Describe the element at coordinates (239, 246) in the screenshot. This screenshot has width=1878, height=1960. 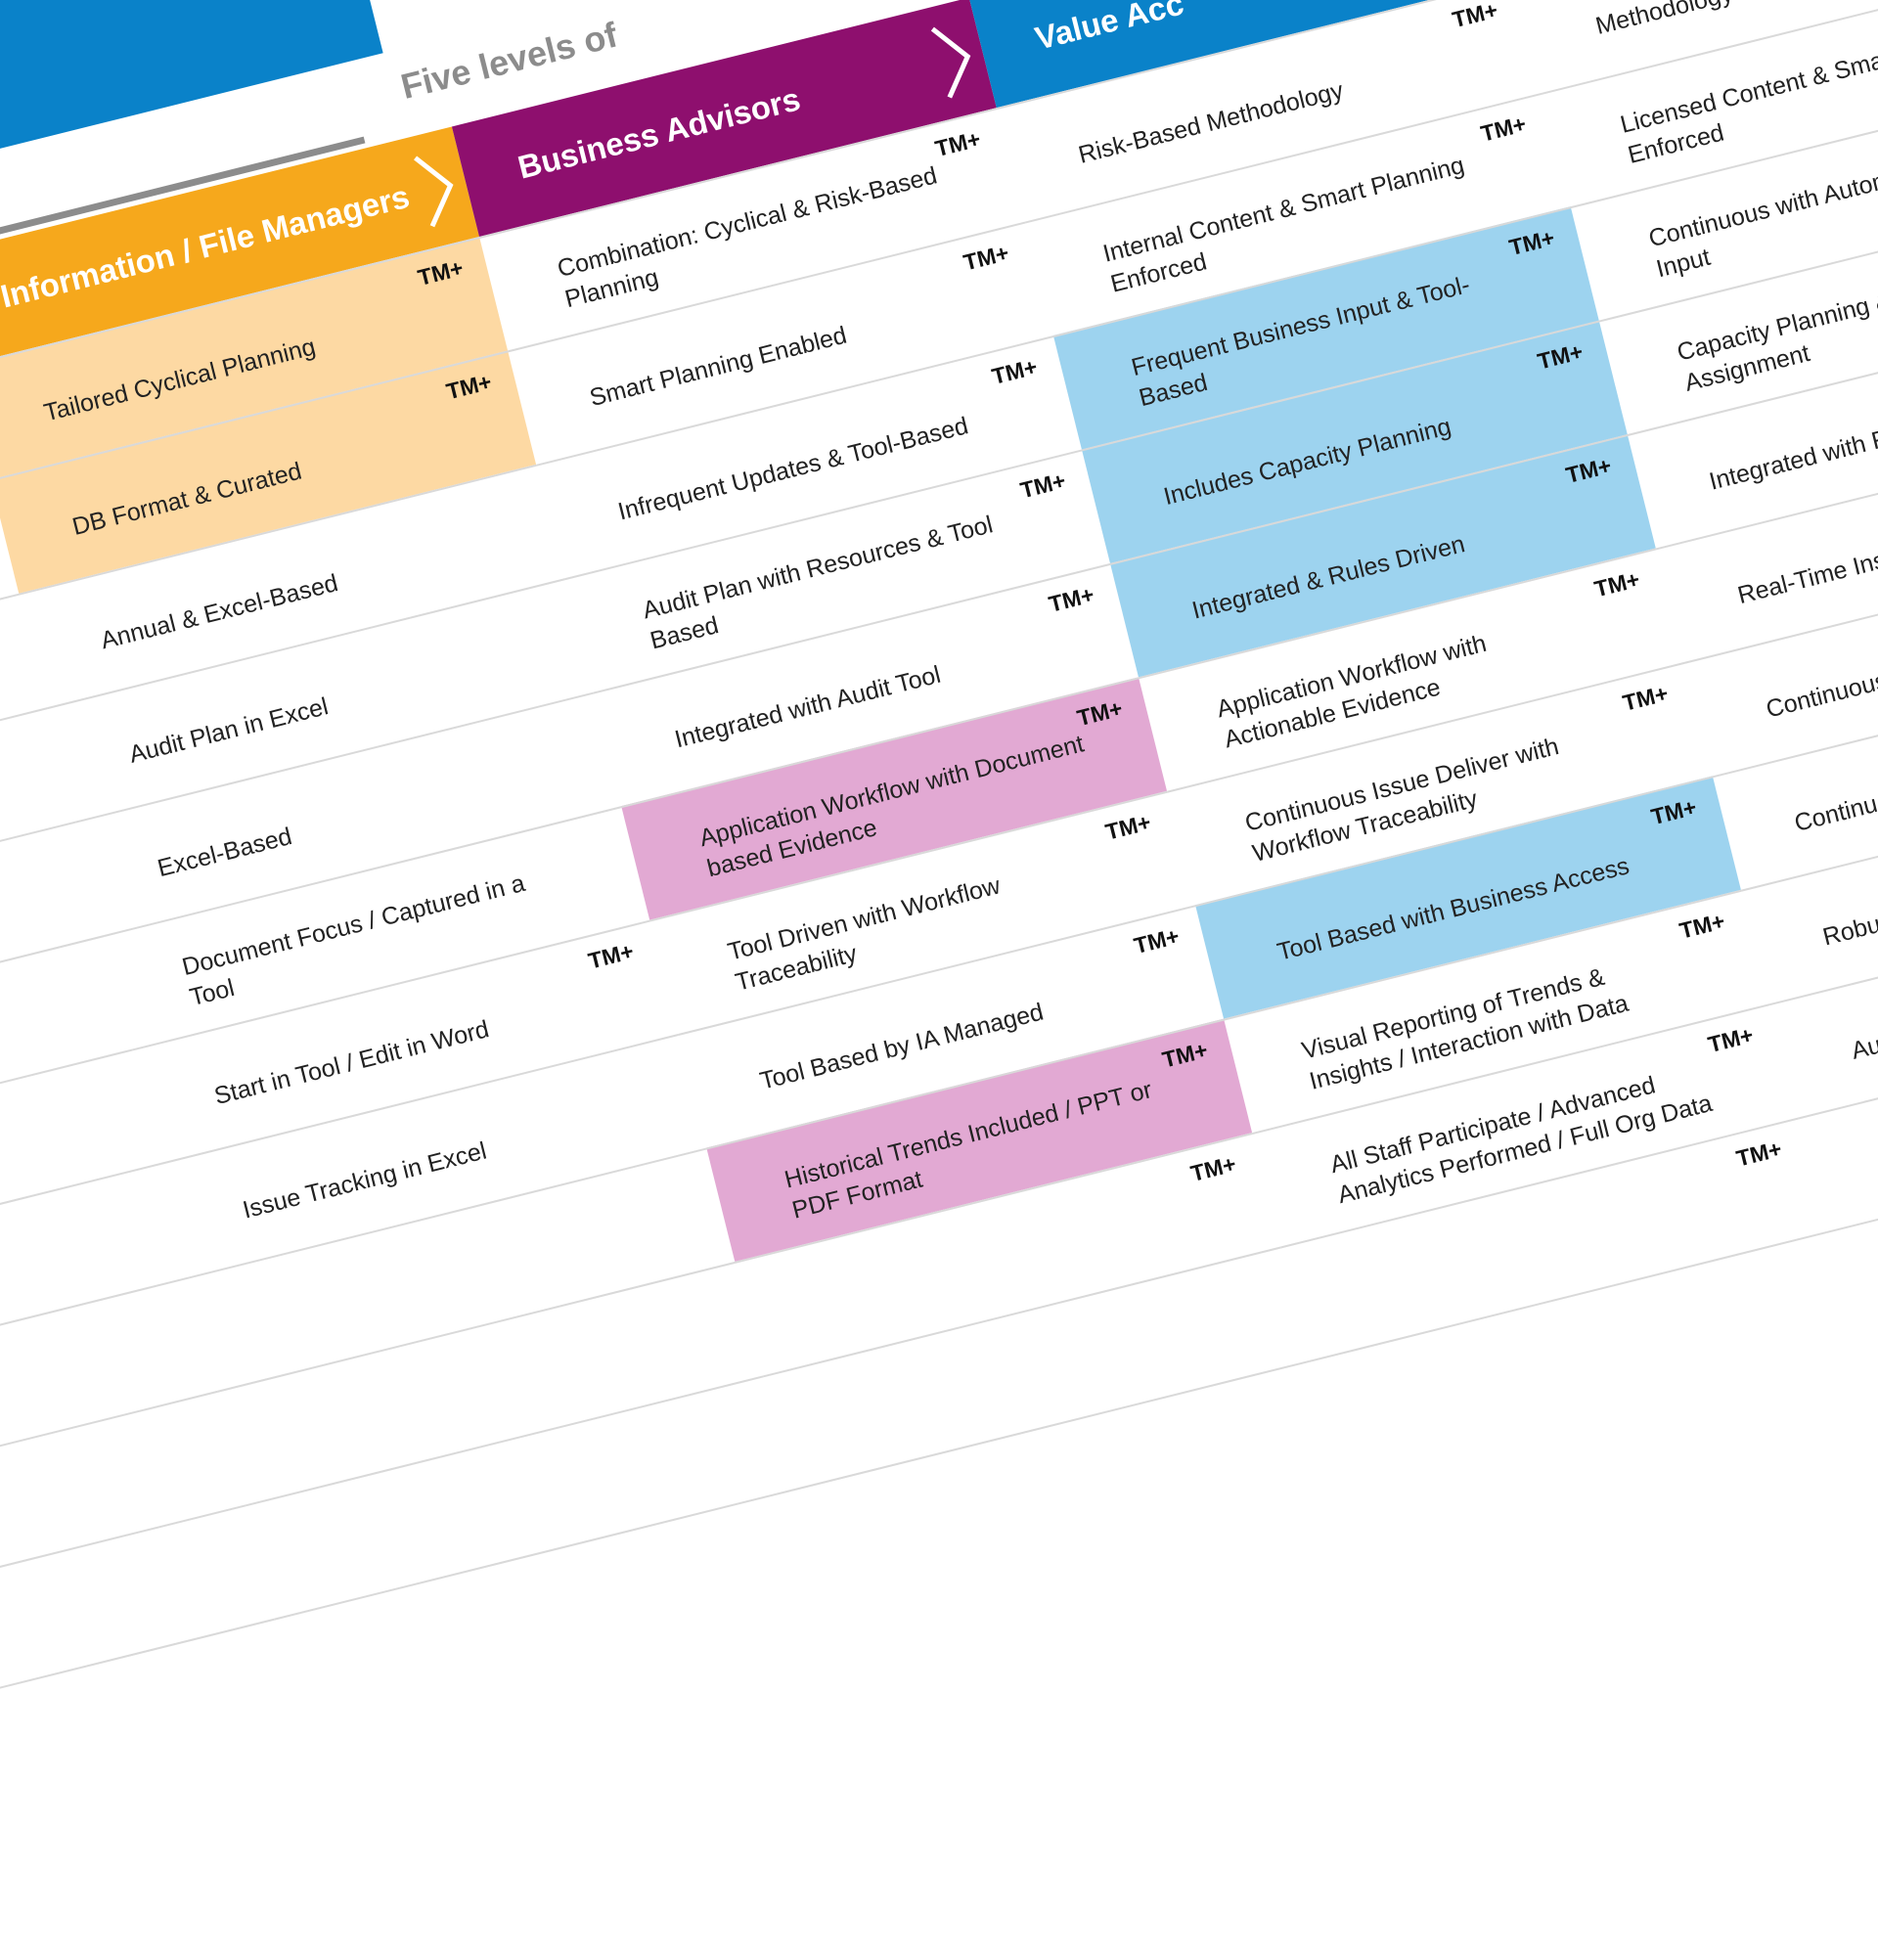
I see `column-header: Information / File Managers` at that location.